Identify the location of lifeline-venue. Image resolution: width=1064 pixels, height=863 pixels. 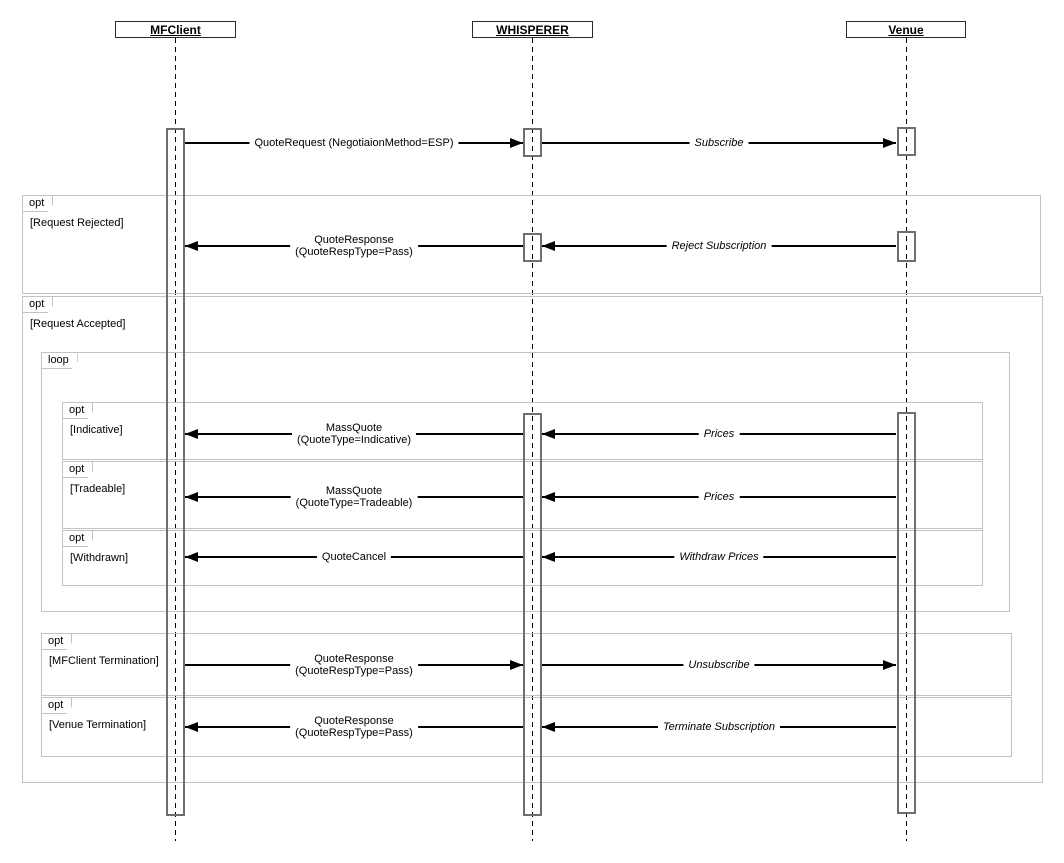
(906, 439).